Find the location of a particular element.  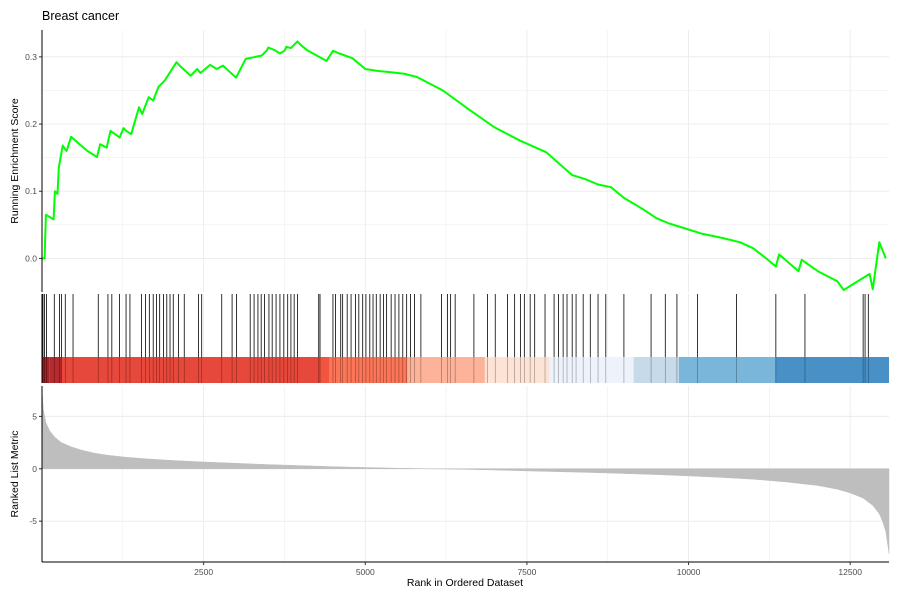

x-tick-label: 12500 is located at coordinates (850, 572).